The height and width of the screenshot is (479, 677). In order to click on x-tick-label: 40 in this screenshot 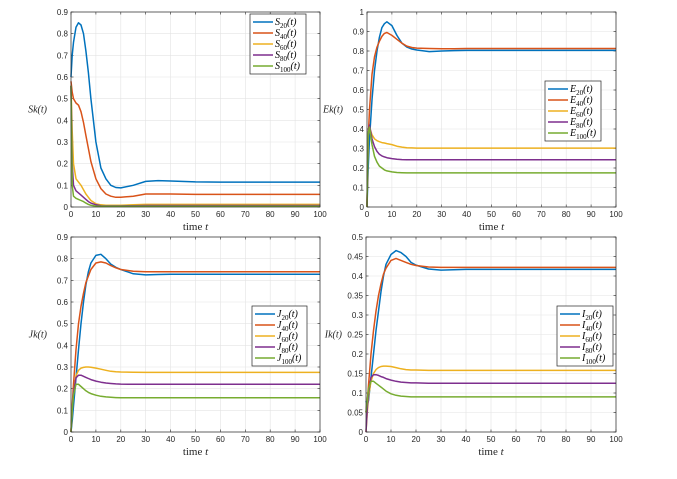, I will do `click(466, 439)`.